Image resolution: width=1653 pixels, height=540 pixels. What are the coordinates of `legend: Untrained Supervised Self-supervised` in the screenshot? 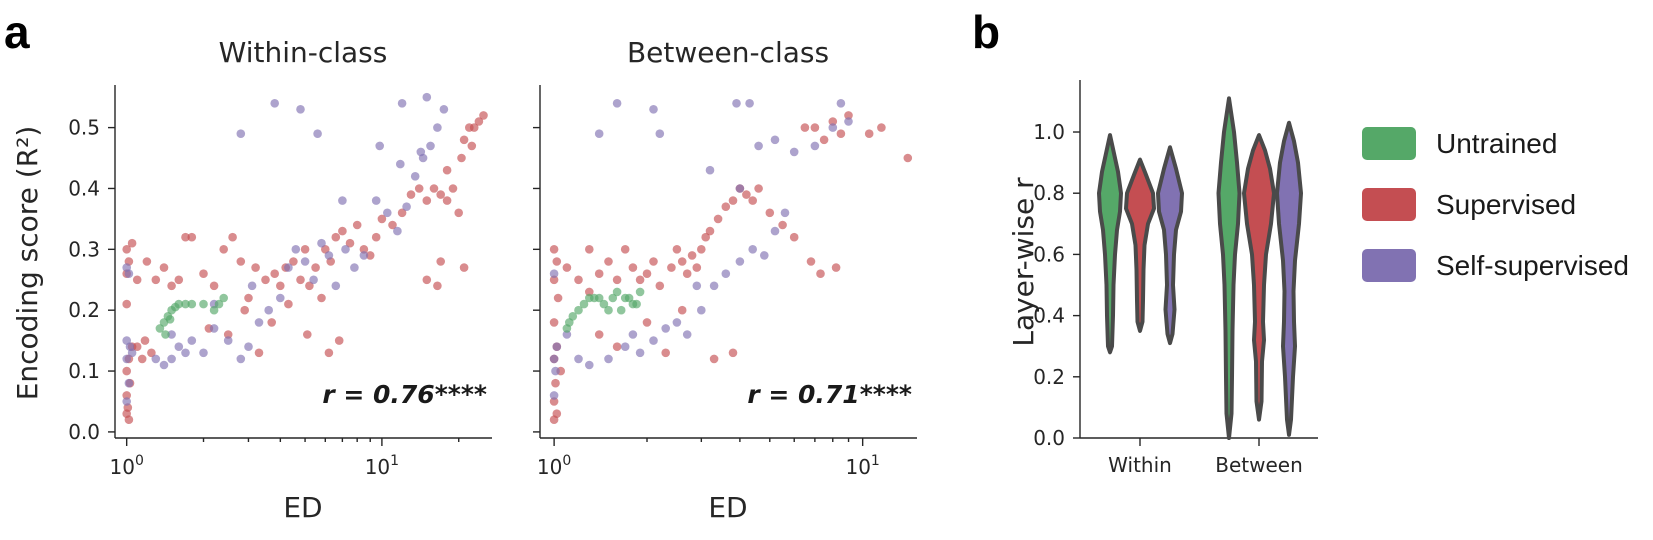 It's located at (1495, 204).